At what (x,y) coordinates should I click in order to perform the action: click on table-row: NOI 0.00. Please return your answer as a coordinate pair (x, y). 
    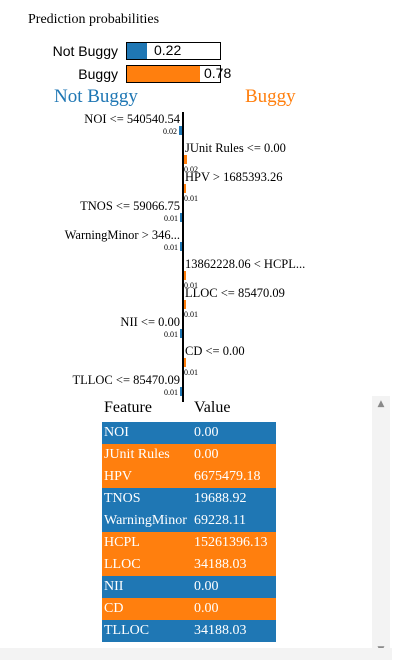
    Looking at the image, I should click on (189, 433).